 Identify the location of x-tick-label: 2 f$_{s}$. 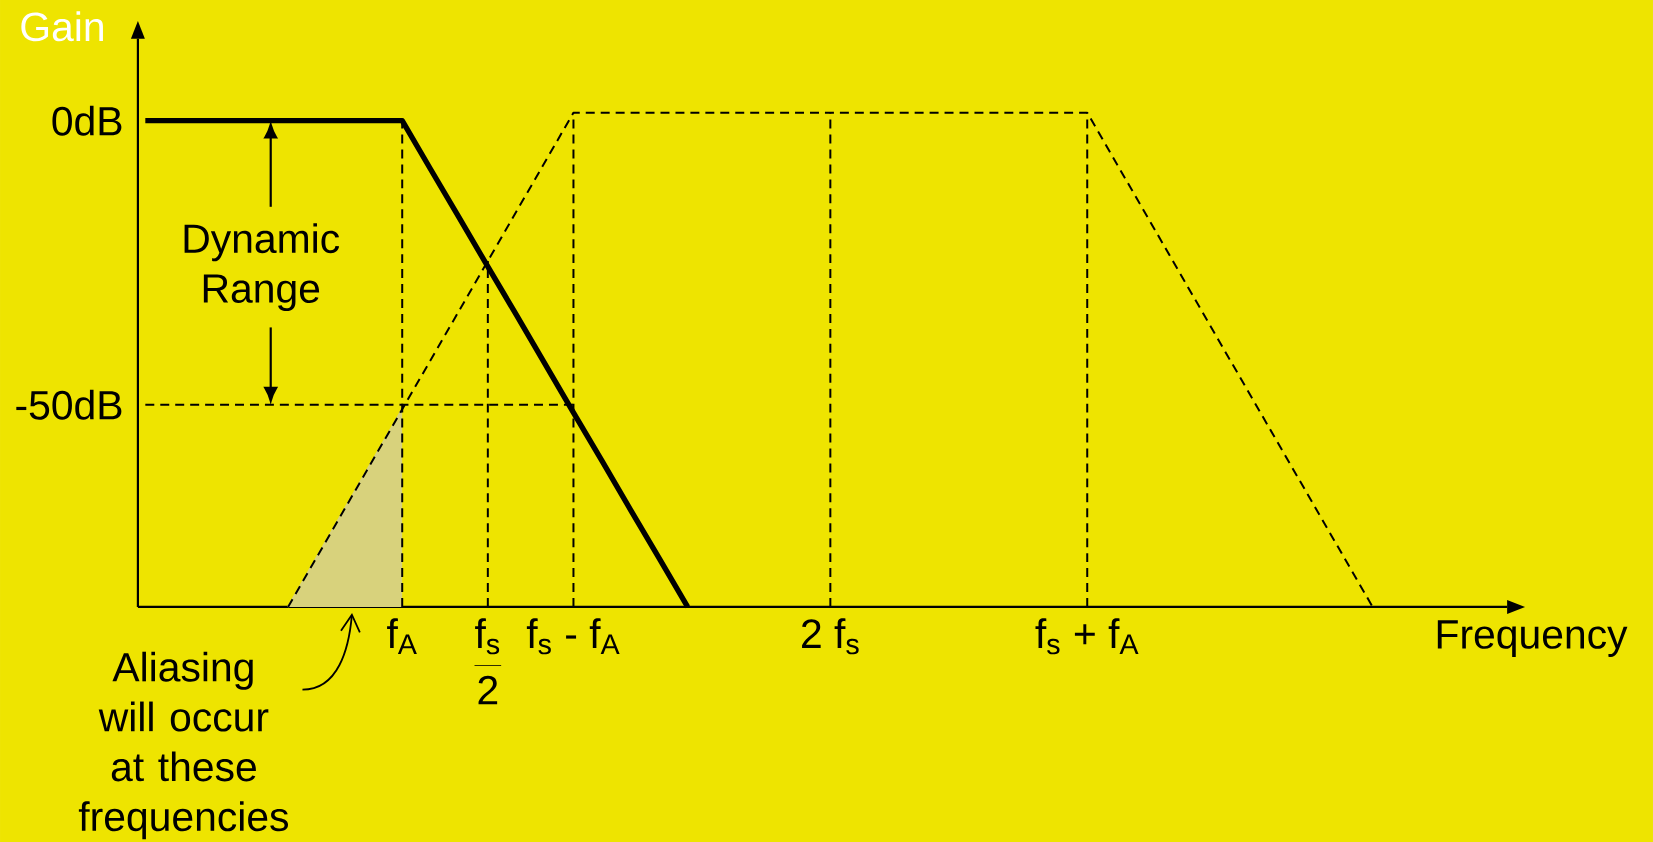
(830, 636).